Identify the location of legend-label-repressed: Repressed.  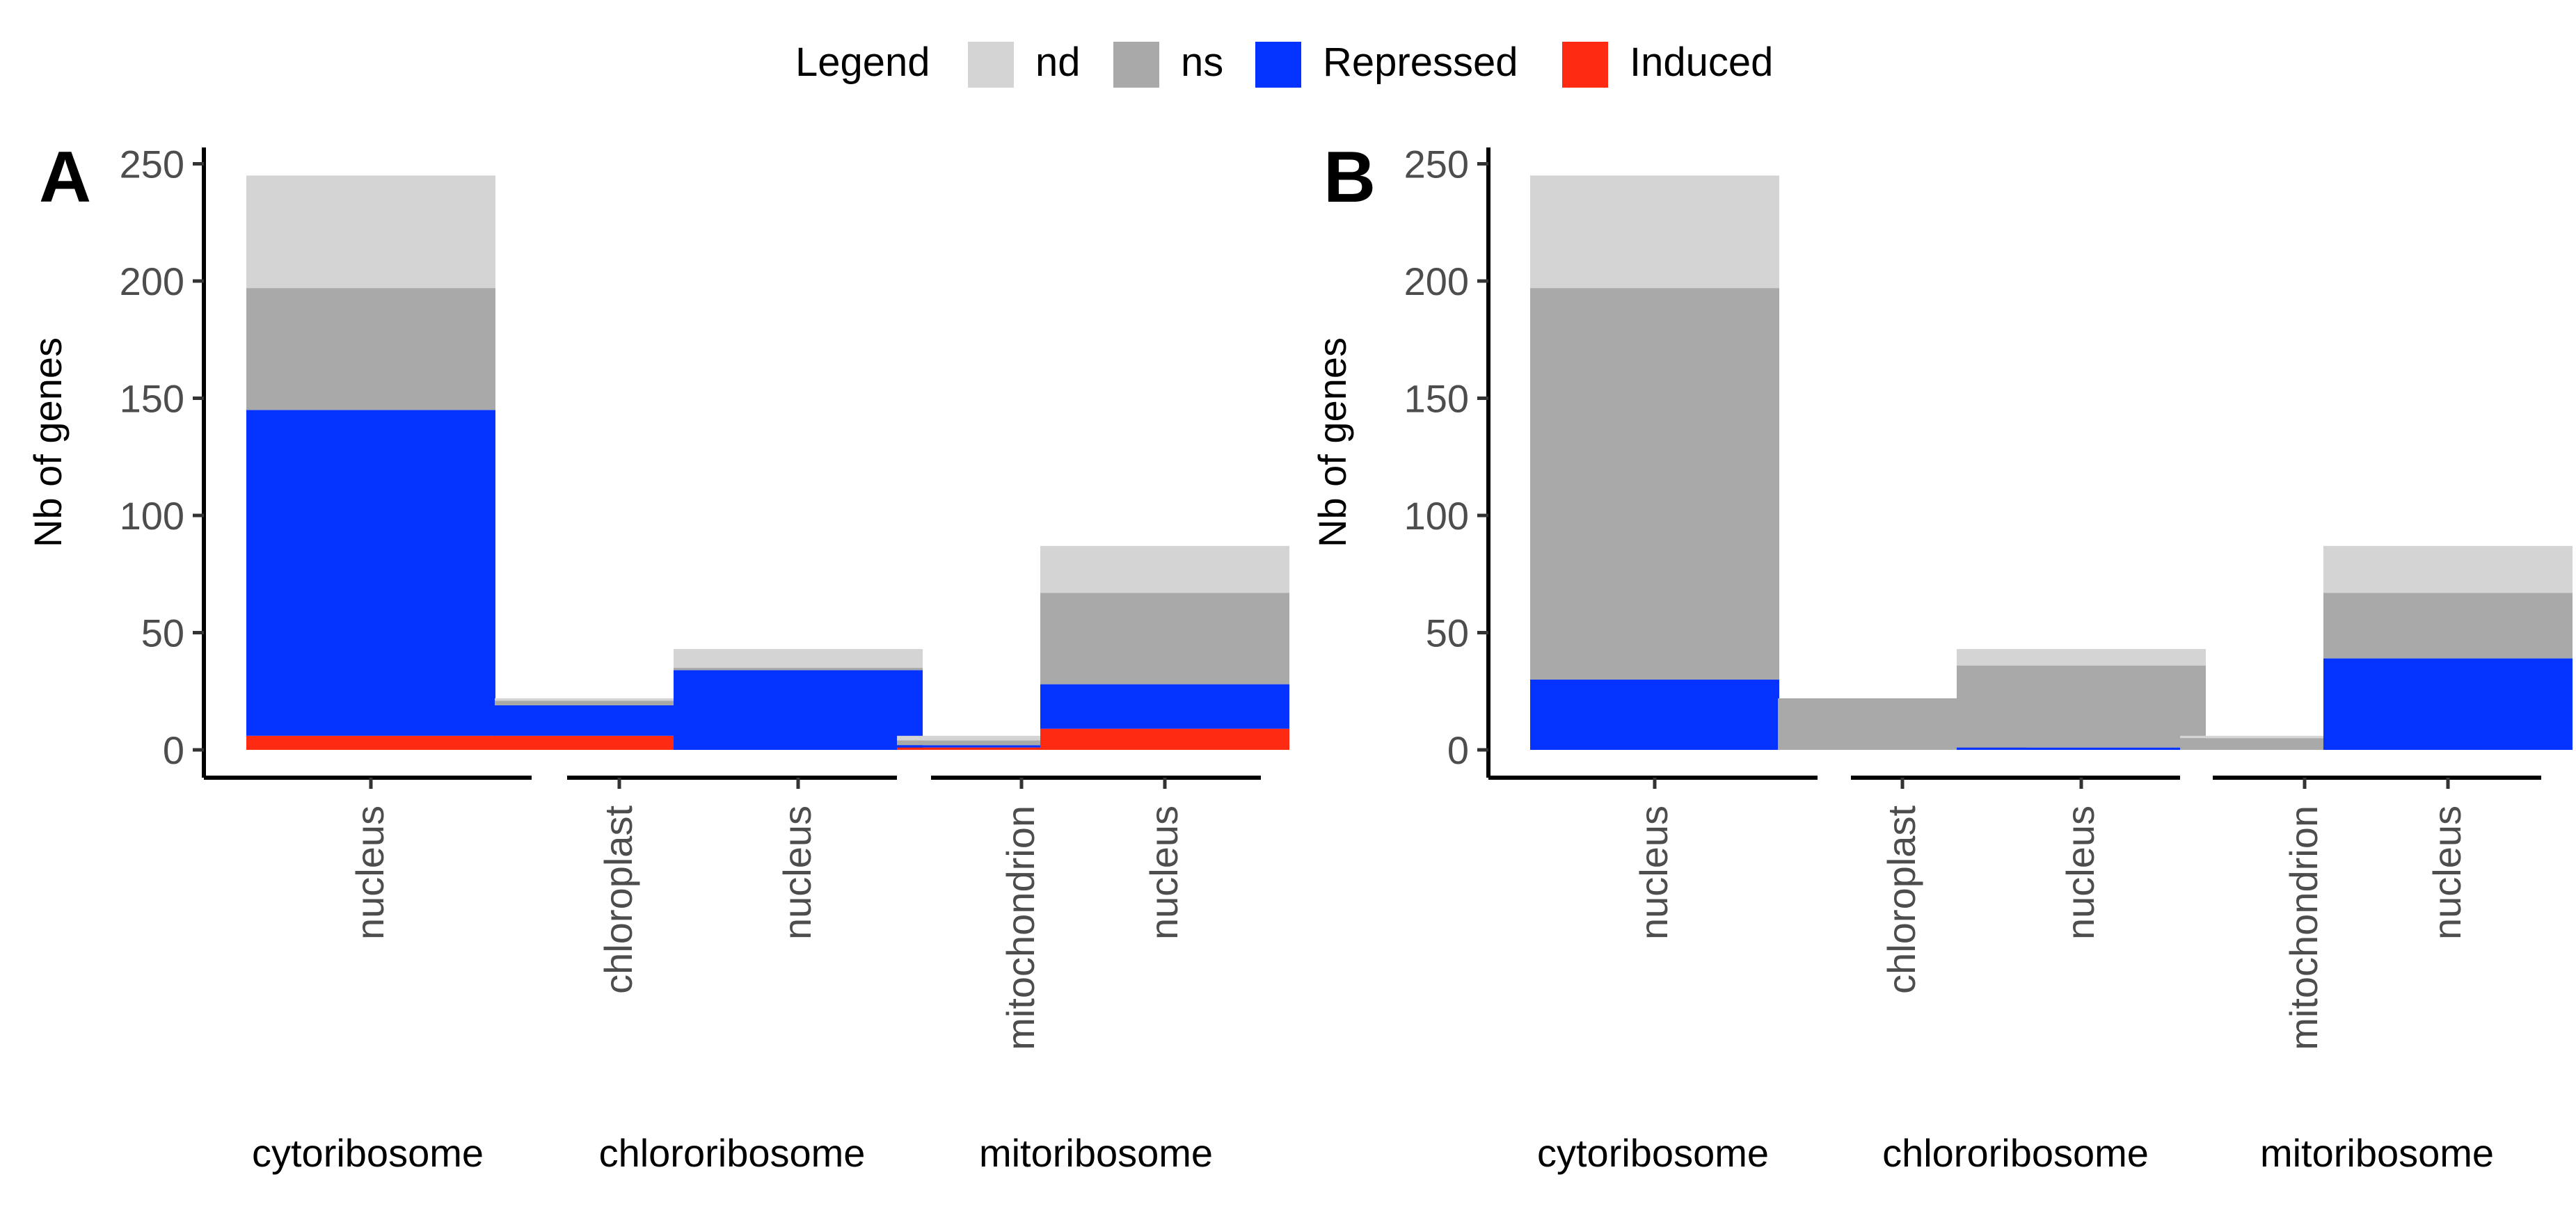
(1420, 62).